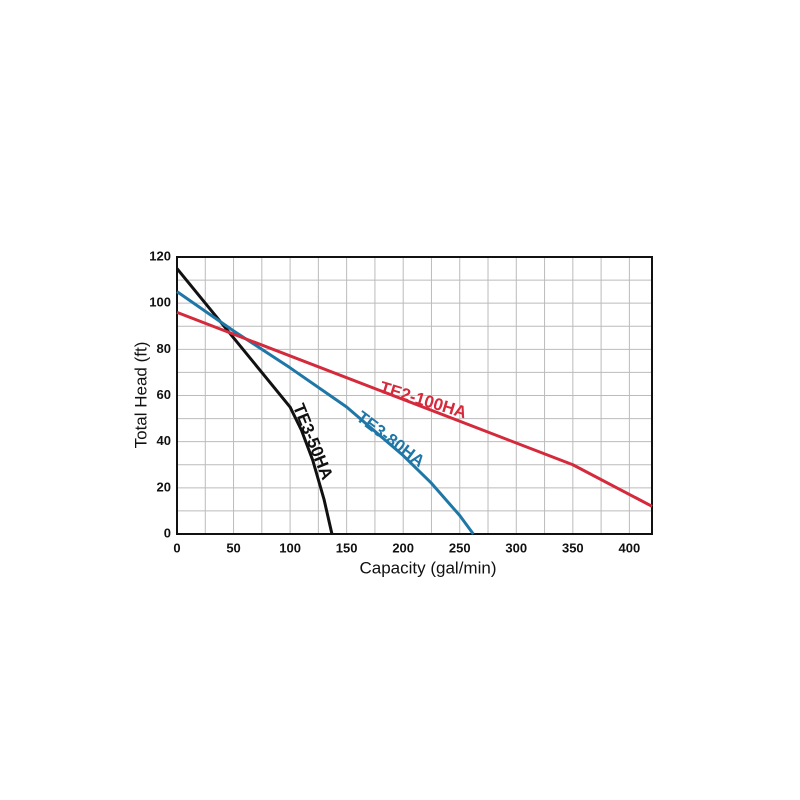 The height and width of the screenshot is (800, 800). Describe the element at coordinates (460, 547) in the screenshot. I see `x-tick-label: 250` at that location.